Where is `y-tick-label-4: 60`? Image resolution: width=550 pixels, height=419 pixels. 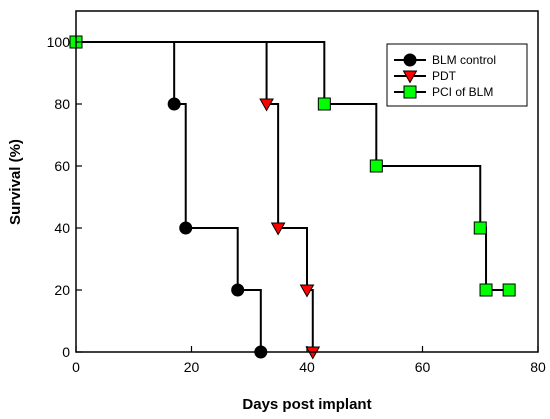
y-tick-label-4: 60 is located at coordinates (62, 166).